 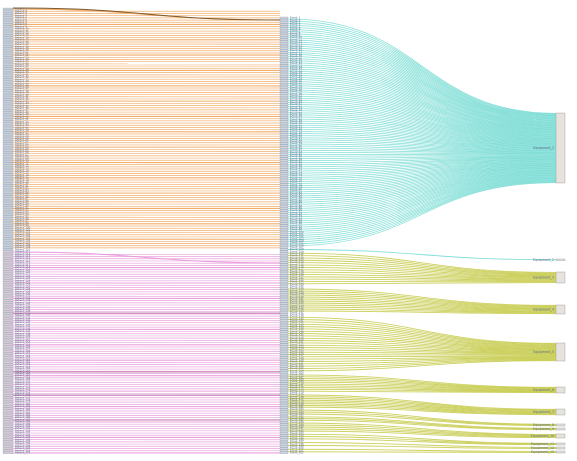 I want to click on middle-node-label: Event_12, so click(x=296, y=41).